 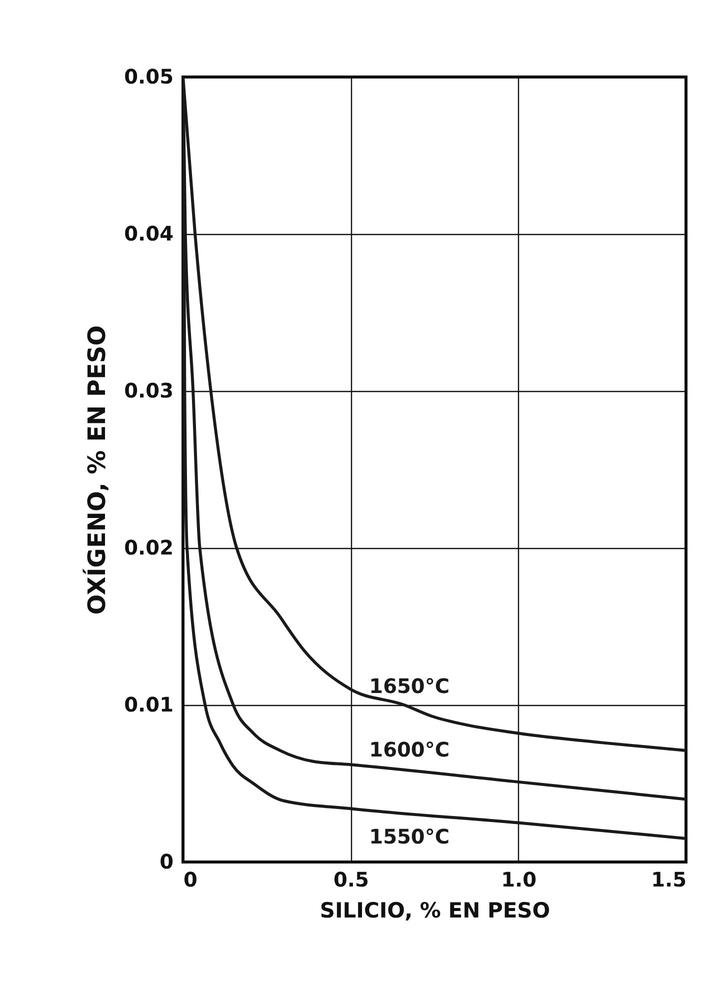 I want to click on x-axis-title: SILICIO, % EN PESO, so click(x=435, y=910).